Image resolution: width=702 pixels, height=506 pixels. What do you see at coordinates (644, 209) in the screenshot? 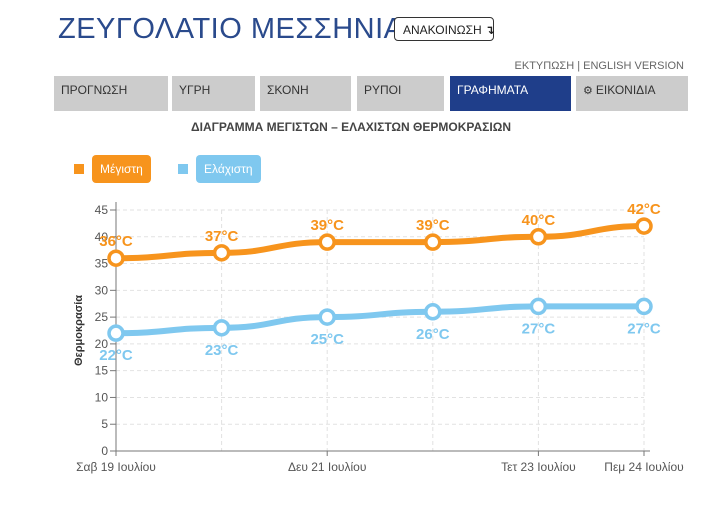
I see `data-label: 42°C` at bounding box center [644, 209].